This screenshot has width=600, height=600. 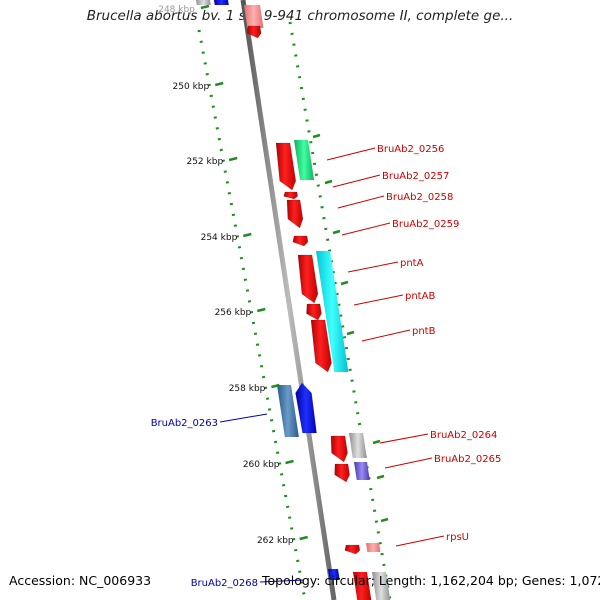 What do you see at coordinates (176, 10) in the screenshot?
I see `kbp-tick-label: 248 kbp` at bounding box center [176, 10].